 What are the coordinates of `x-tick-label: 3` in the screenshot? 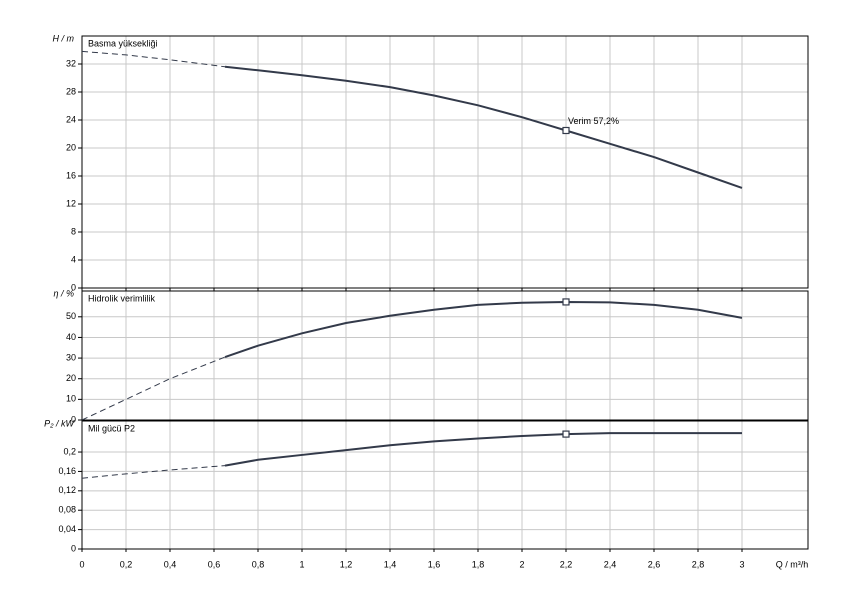 It's located at (741, 564).